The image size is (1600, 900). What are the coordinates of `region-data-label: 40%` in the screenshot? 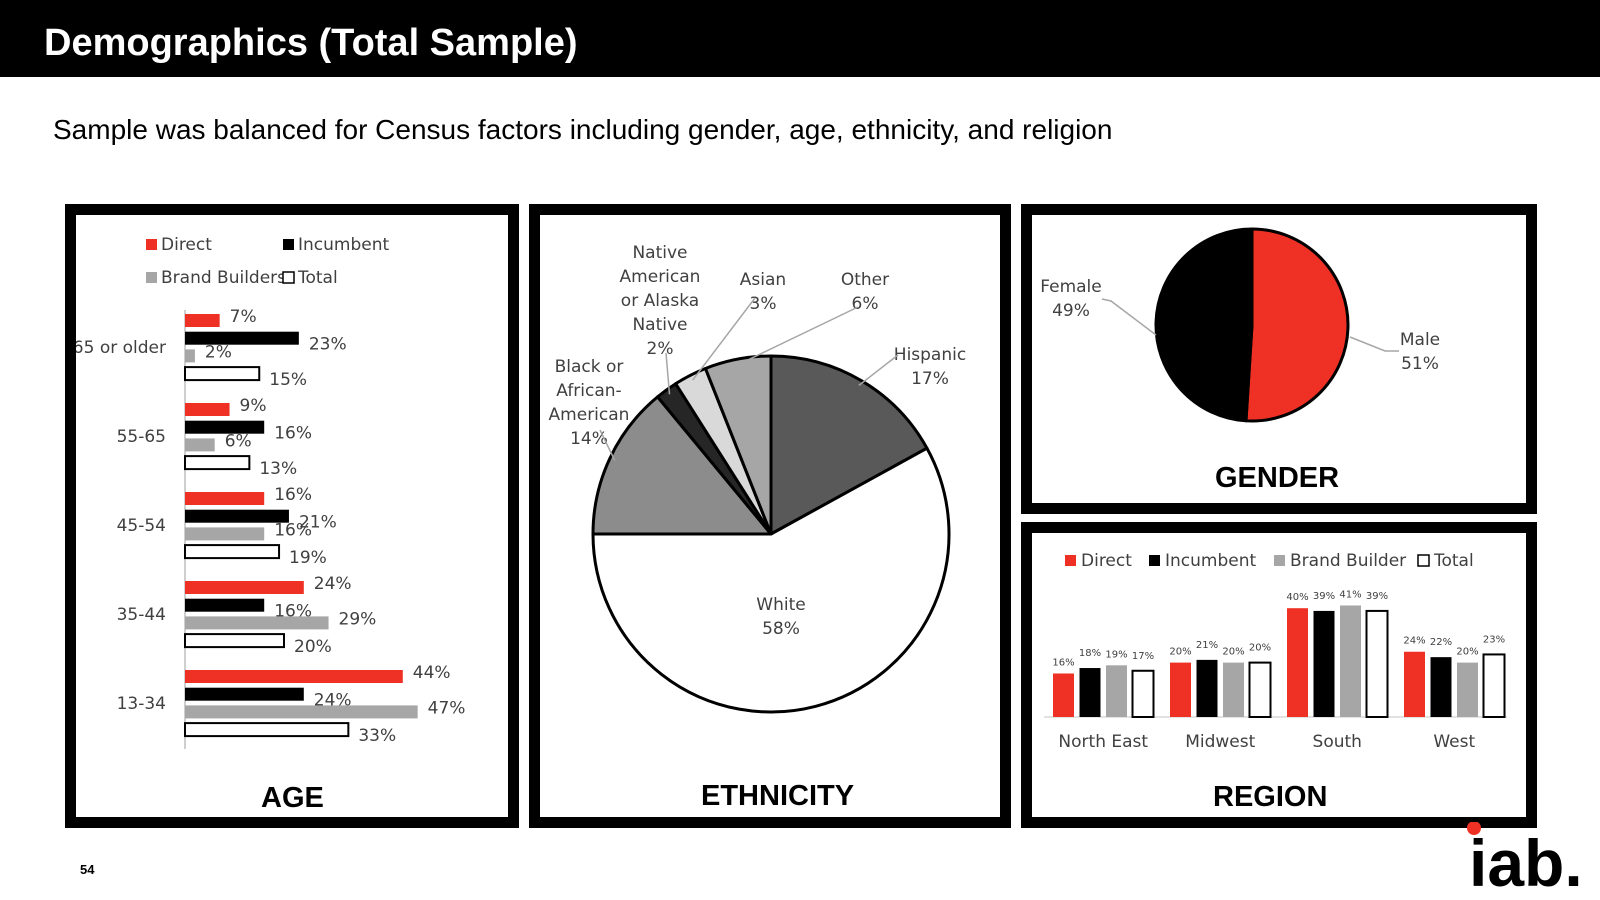 It's located at (1297, 597).